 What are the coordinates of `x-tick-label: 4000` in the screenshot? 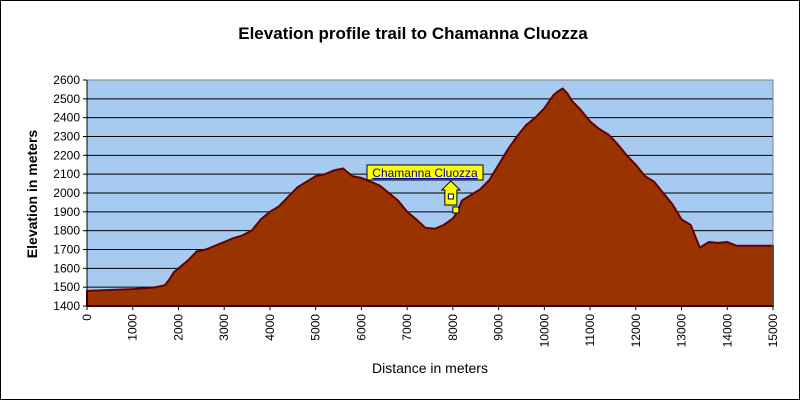 It's located at (270, 327).